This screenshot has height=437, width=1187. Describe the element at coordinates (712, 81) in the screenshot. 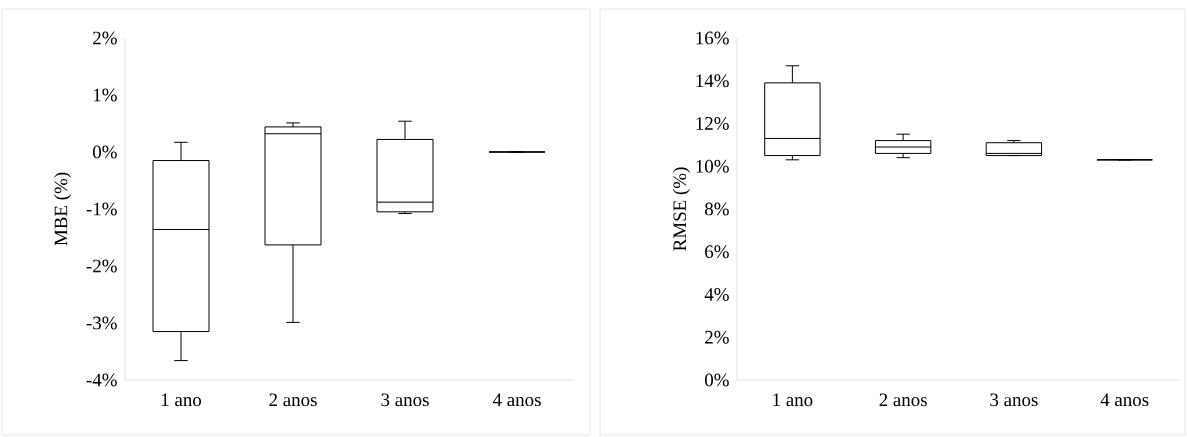

I see `y-tick-label: 14%` at that location.